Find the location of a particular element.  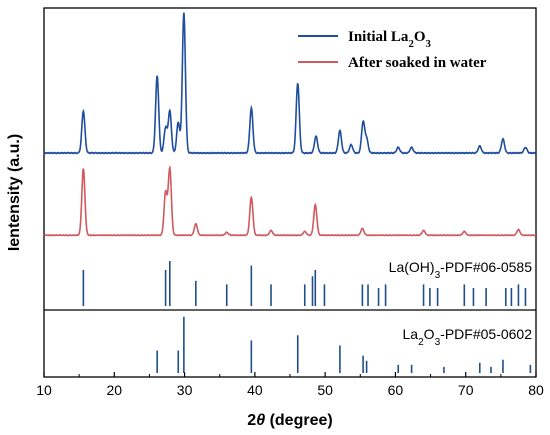

reference-label-0: La(OH)3-PDF#06-0585 is located at coordinates (461, 270).